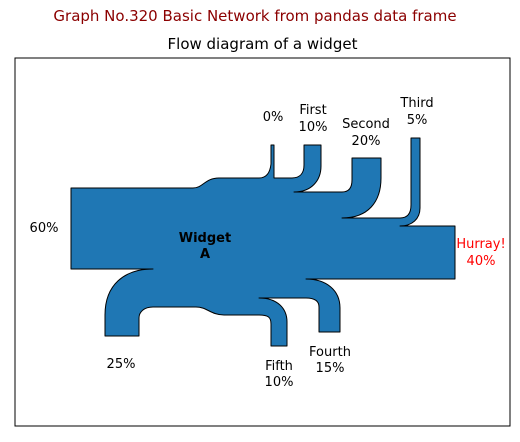  What do you see at coordinates (121, 364) in the screenshot?
I see `flow-label-25: 25%` at bounding box center [121, 364].